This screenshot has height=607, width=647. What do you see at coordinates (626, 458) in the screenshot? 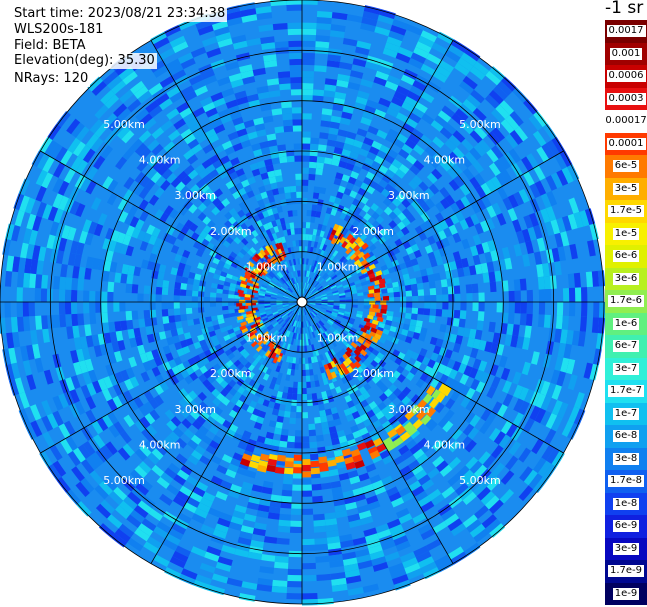
I see `colorbar-label: 3e-8` at bounding box center [626, 458].